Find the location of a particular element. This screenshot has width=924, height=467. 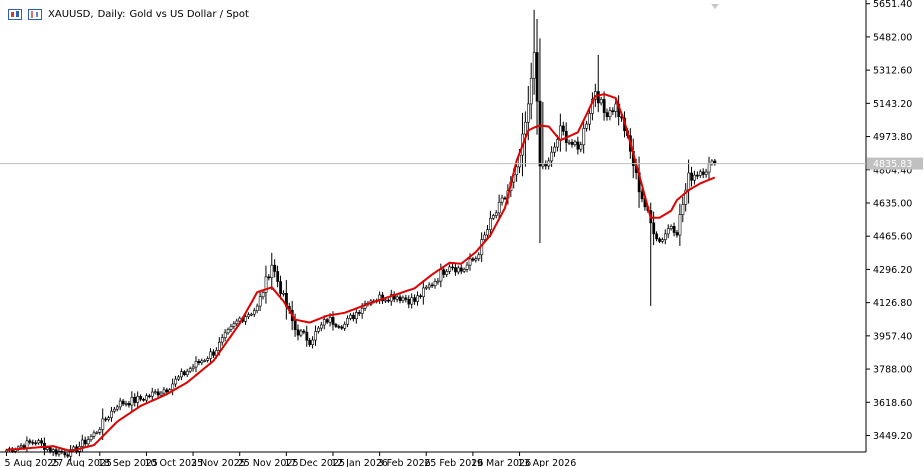

x-tick-label: 5 Aug 2025 is located at coordinates (32, 462).